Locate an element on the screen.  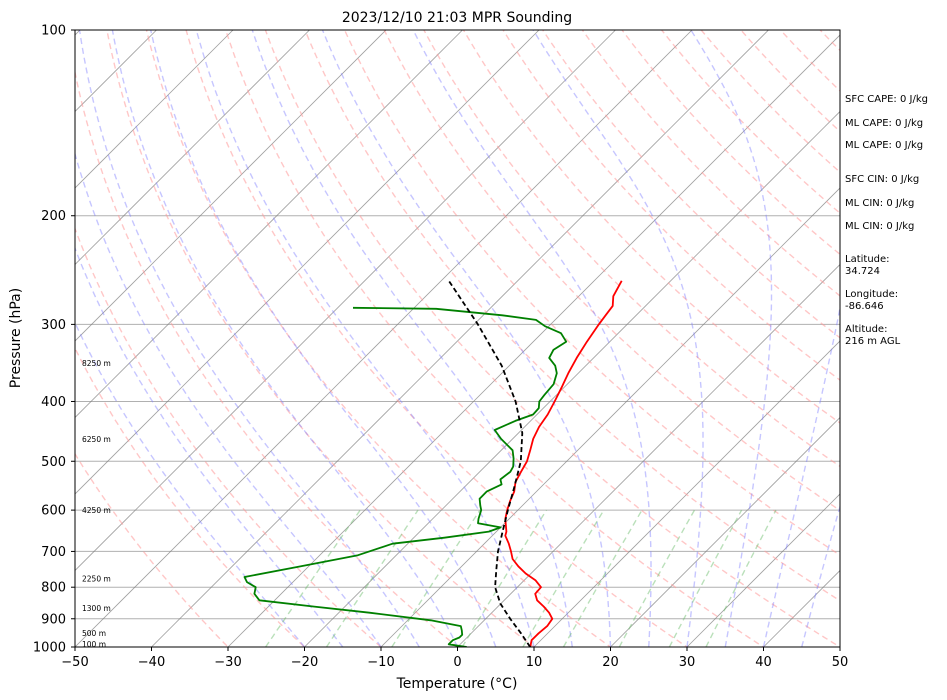
annotation-longitude-value: -86.646 is located at coordinates (864, 306).